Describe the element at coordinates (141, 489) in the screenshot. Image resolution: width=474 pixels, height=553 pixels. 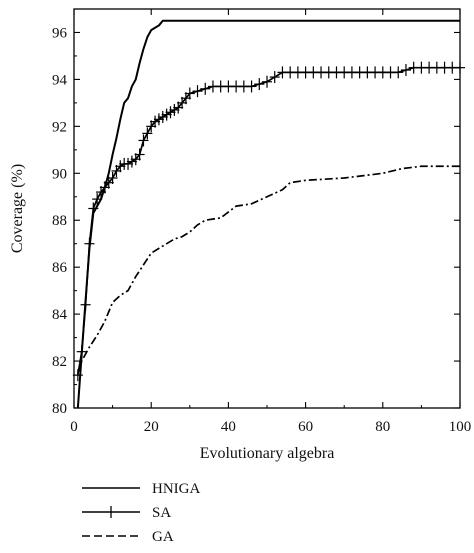
I see `legend-entry-hniga: HNIGA` at that location.